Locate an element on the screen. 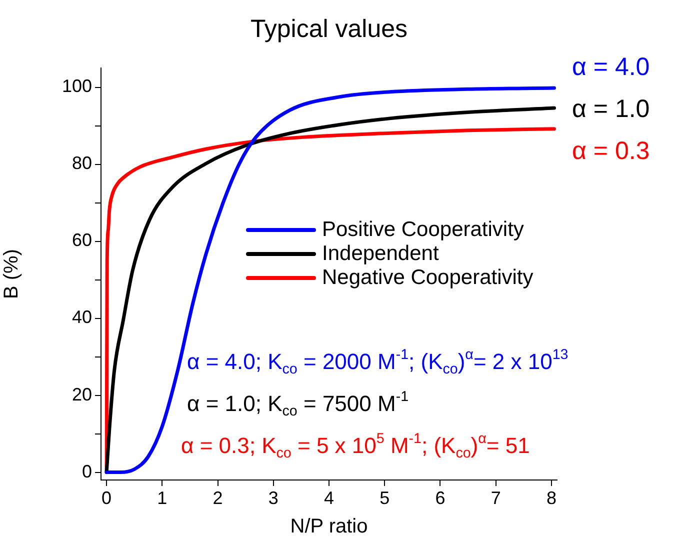  y-tick-label: 60 is located at coordinates (82, 240).